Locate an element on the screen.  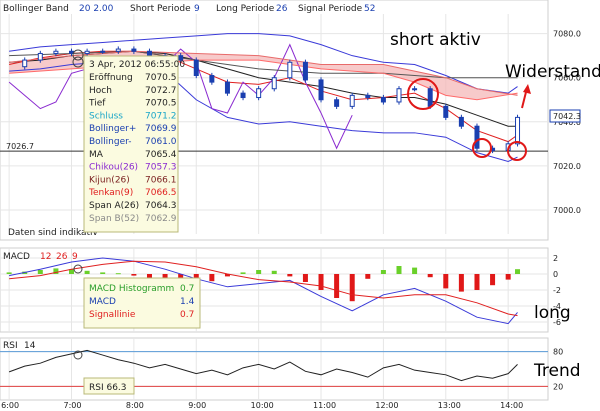
last-price-label: 7042.3 is located at coordinates (567, 116).